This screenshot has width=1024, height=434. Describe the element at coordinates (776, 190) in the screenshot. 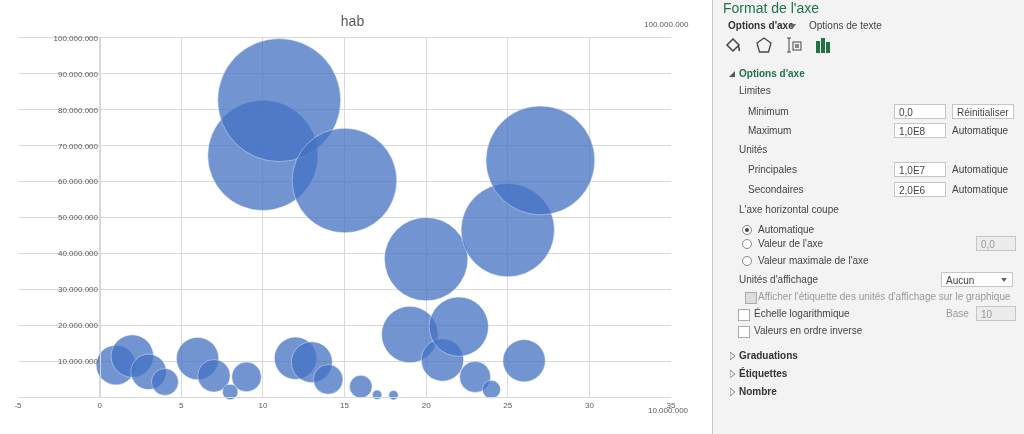

I see `text: Secondaires` at that location.